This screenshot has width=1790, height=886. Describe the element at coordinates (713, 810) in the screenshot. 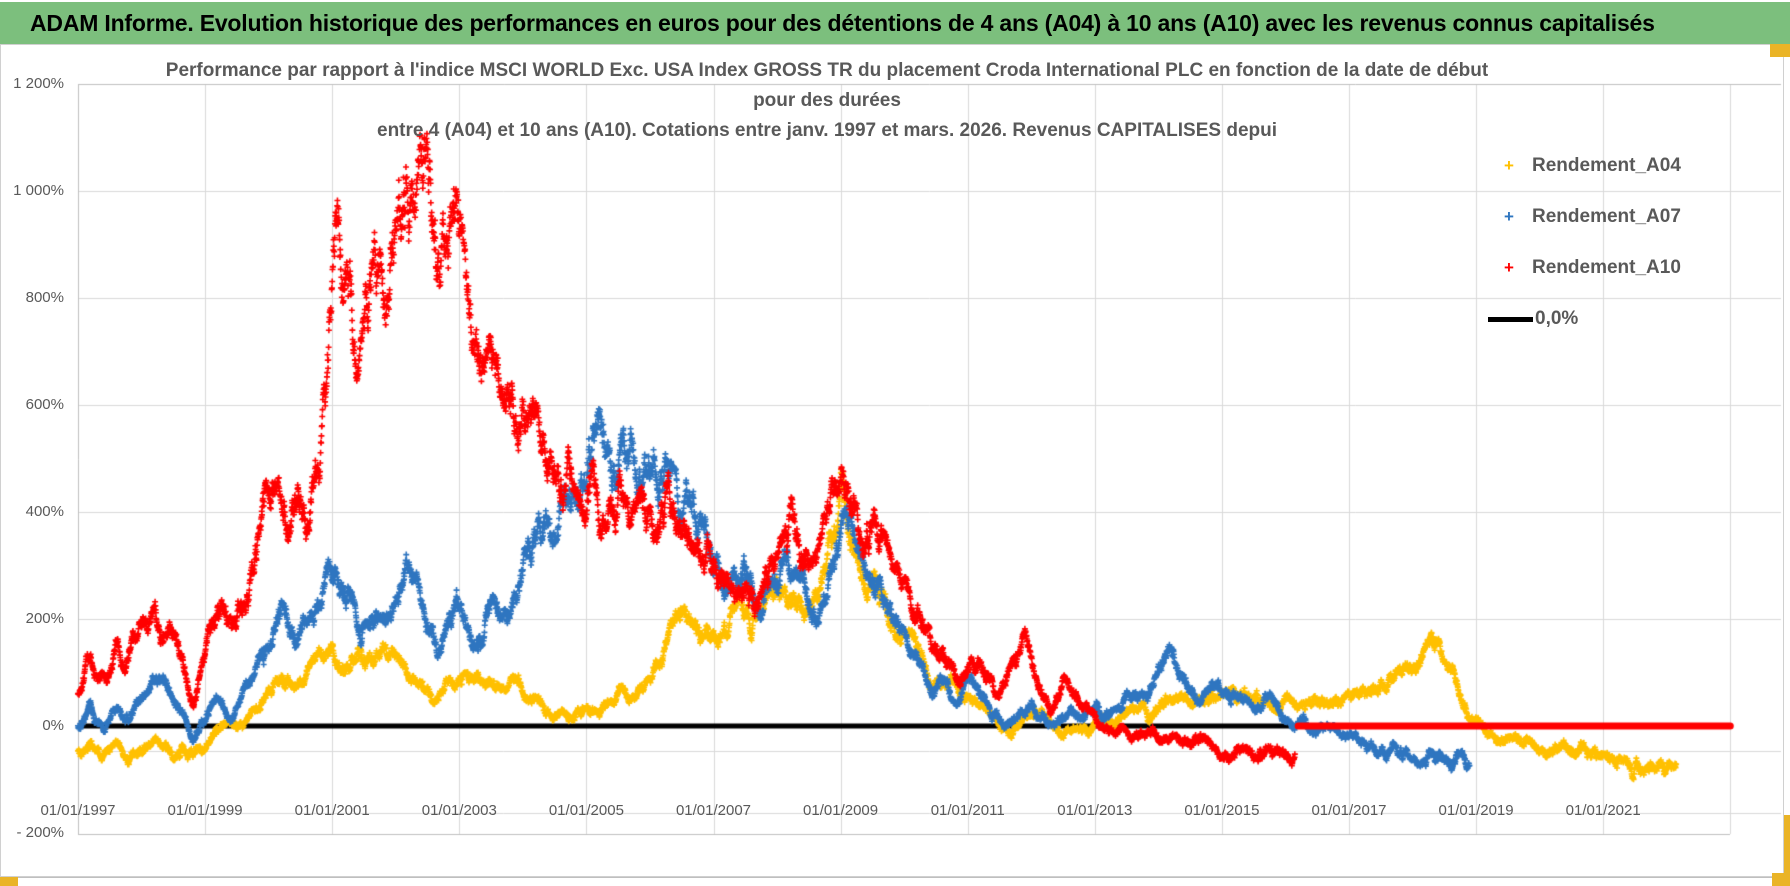

I see `x-tick-label: 01/01/2007` at that location.